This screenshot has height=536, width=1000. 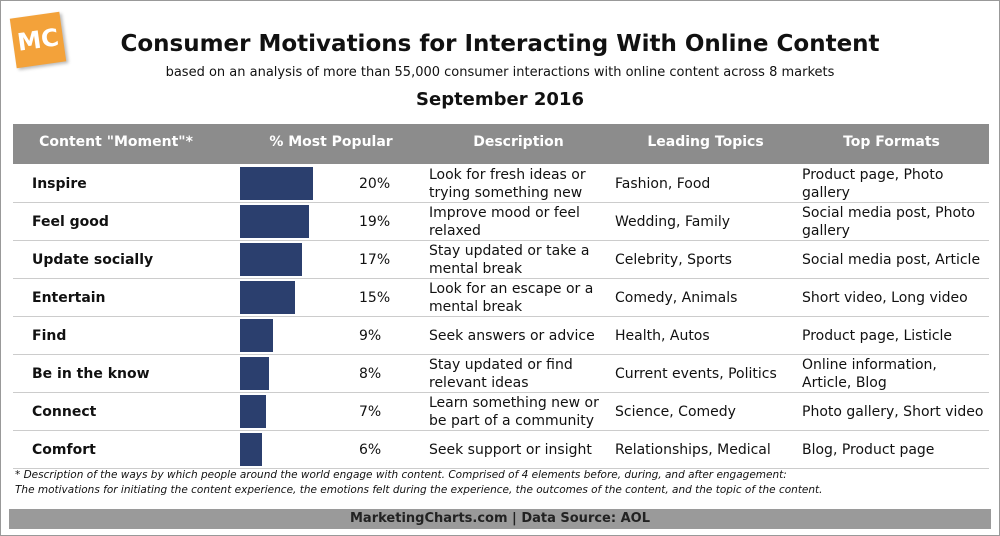 What do you see at coordinates (370, 336) in the screenshot?
I see `pct-label: 9%` at bounding box center [370, 336].